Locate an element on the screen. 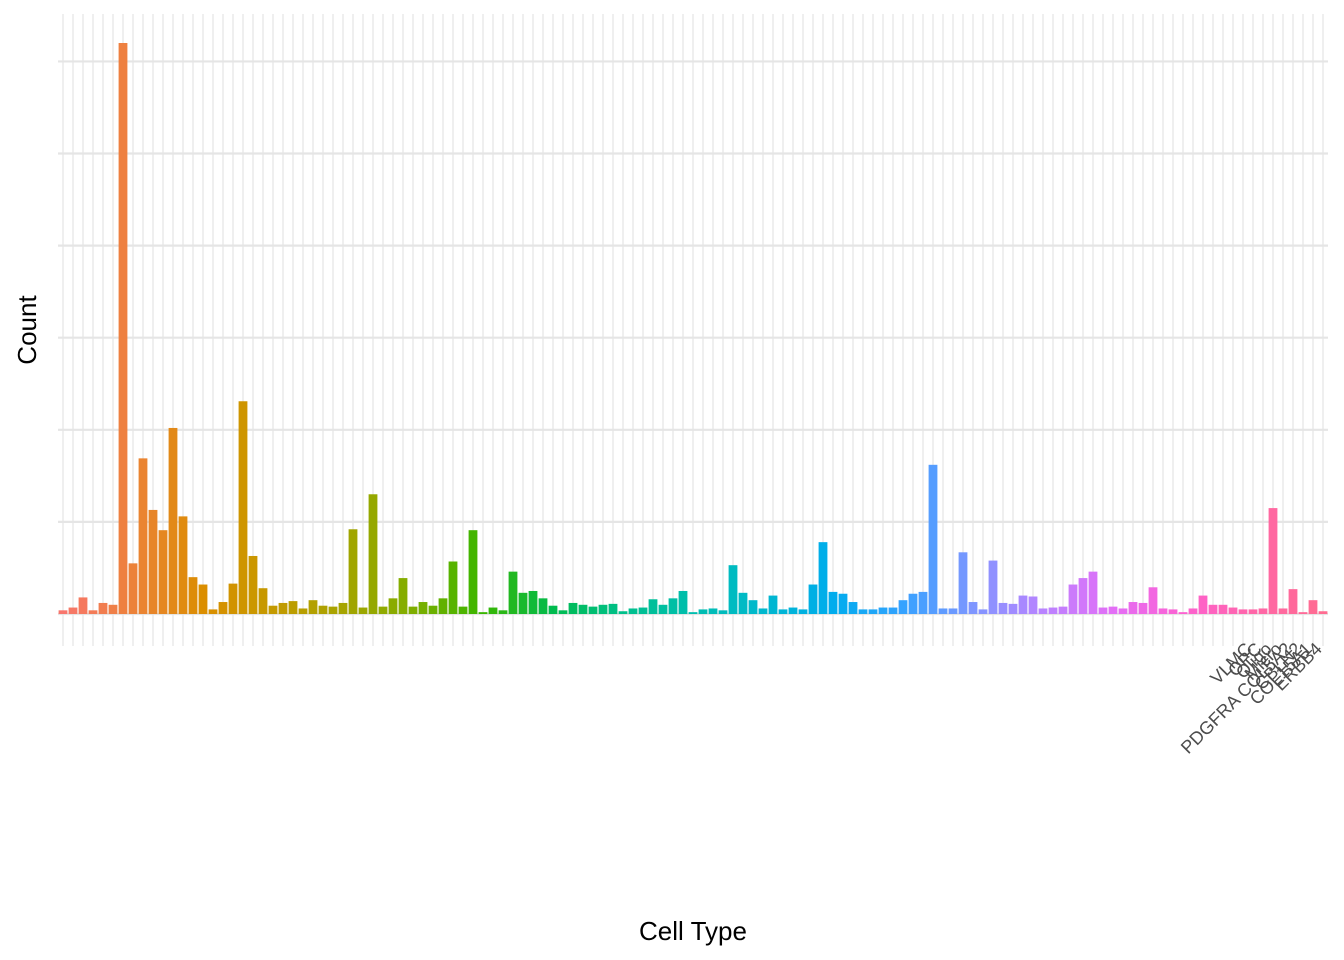 The height and width of the screenshot is (960, 1344). x-axis-label: Cell Type is located at coordinates (693, 931).